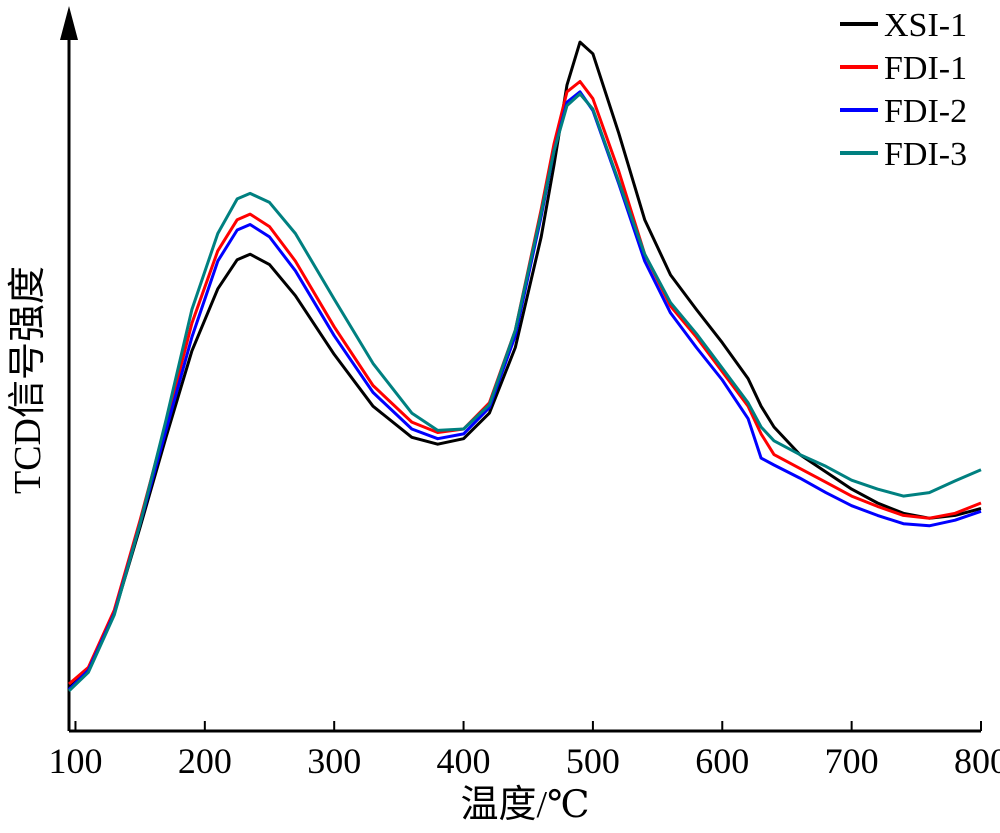 Image resolution: width=1000 pixels, height=833 pixels. I want to click on x-tick-label: 300, so click(334, 761).